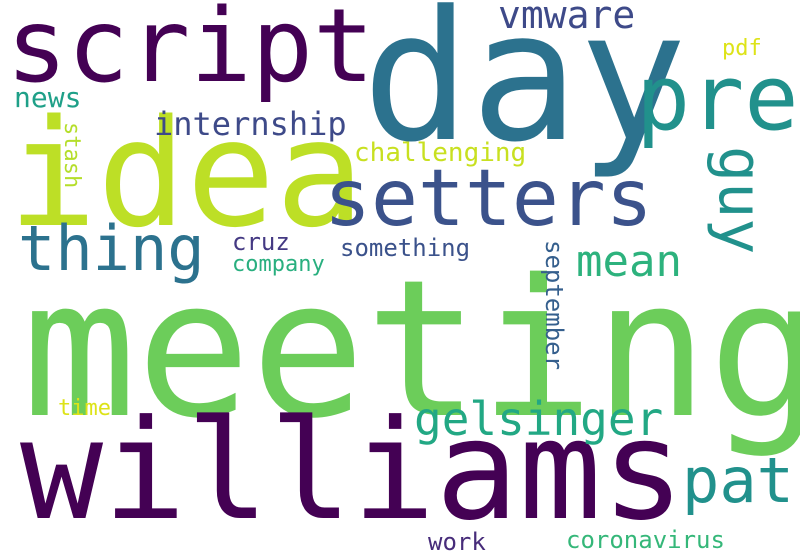 Image resolution: width=800 pixels, height=560 pixels. Describe the element at coordinates (261, 242) in the screenshot. I see `word-cruz: cruz` at that location.